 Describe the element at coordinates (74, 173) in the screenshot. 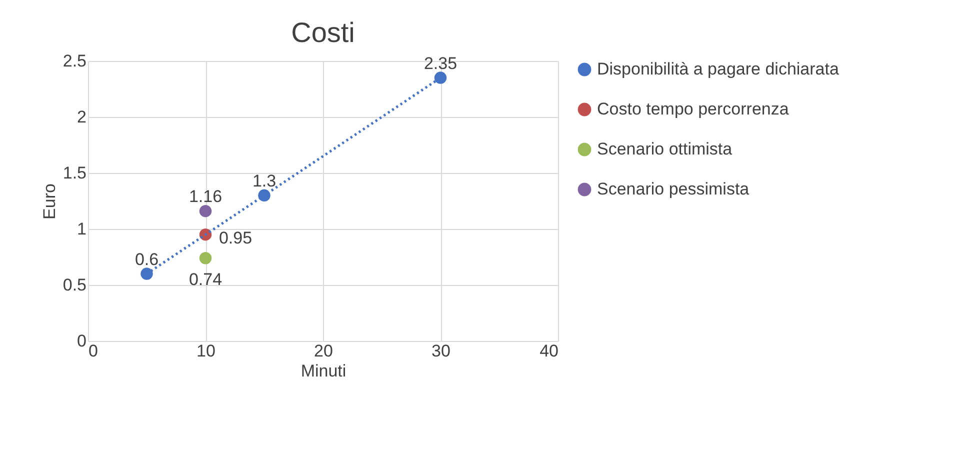

I see `y-tick-label: 1.5` at that location.